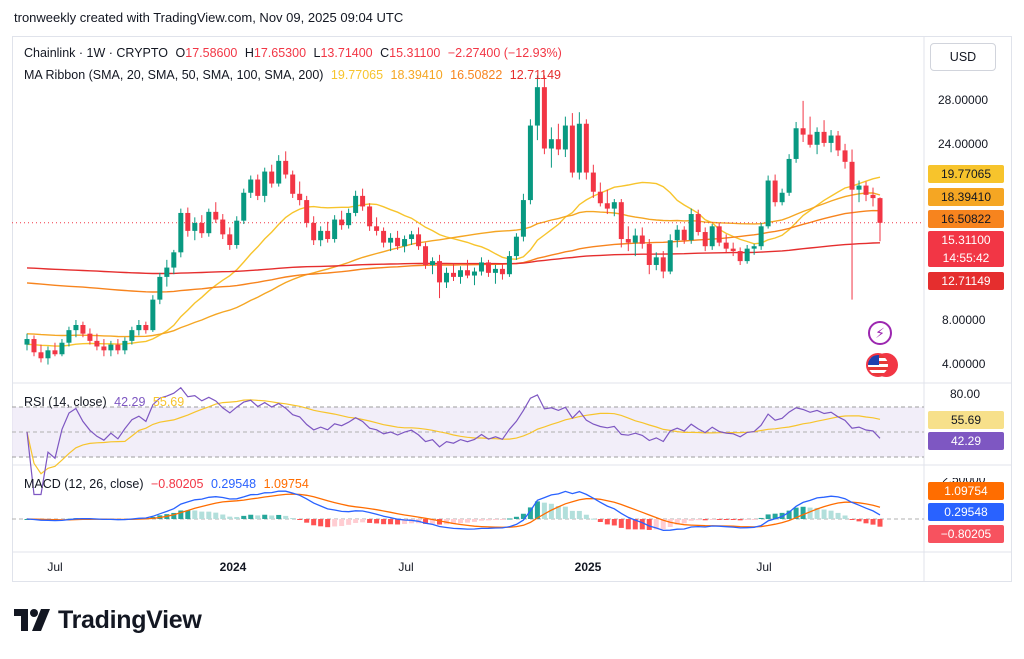 The width and height of the screenshot is (1024, 659). What do you see at coordinates (286, 484) in the screenshot?
I see `macd-signal-value: 1.09754` at bounding box center [286, 484].